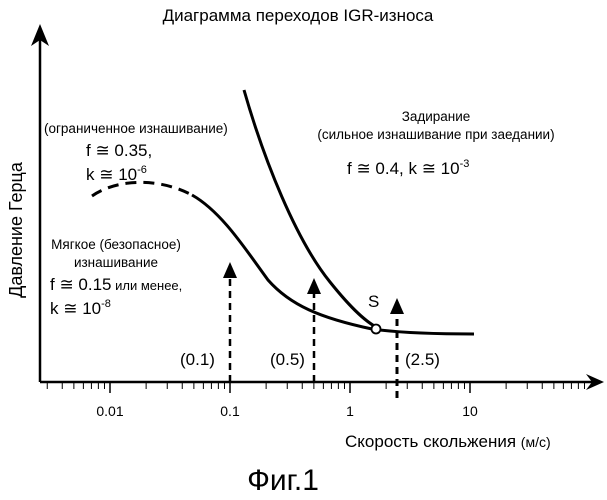 The image size is (607, 500). Describe the element at coordinates (373, 301) in the screenshot. I see `point-s-label: S` at that location.